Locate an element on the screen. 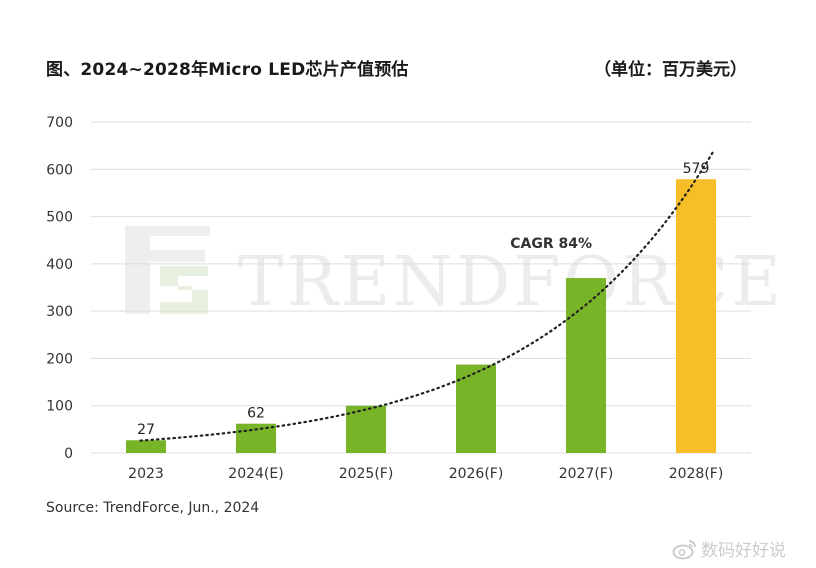 Image resolution: width=816 pixels, height=568 pixels. x-tick-label: 2024(E) is located at coordinates (255, 474).